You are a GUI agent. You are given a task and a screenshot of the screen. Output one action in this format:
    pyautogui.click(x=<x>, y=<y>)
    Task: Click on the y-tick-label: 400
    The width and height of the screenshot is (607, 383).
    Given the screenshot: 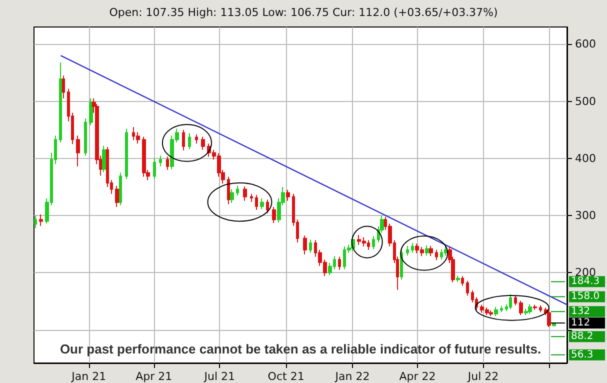 What is the action you would take?
    pyautogui.click(x=585, y=158)
    